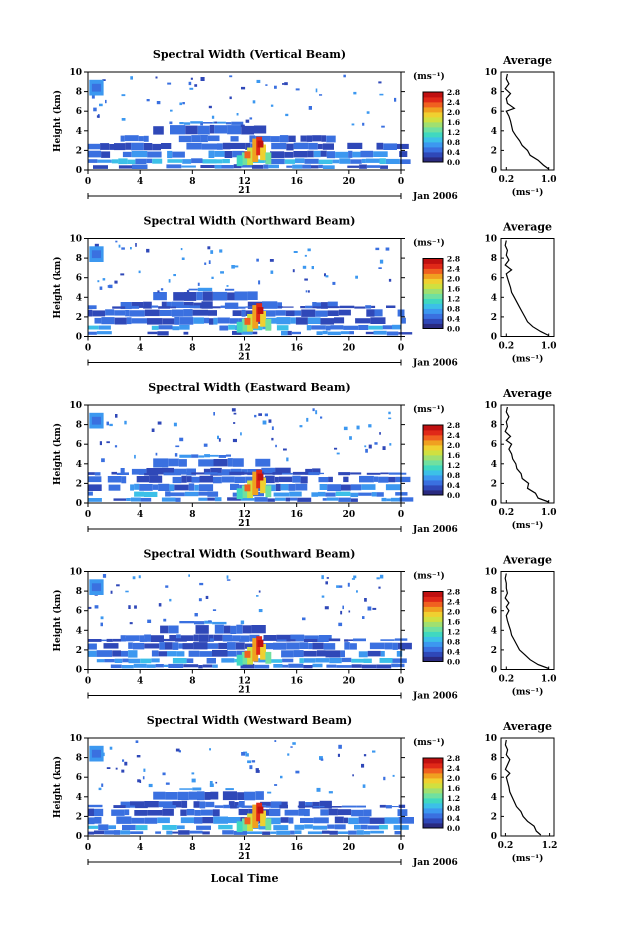  Describe the element at coordinates (79, 259) in the screenshot. I see `y-tick-label: 8` at that location.